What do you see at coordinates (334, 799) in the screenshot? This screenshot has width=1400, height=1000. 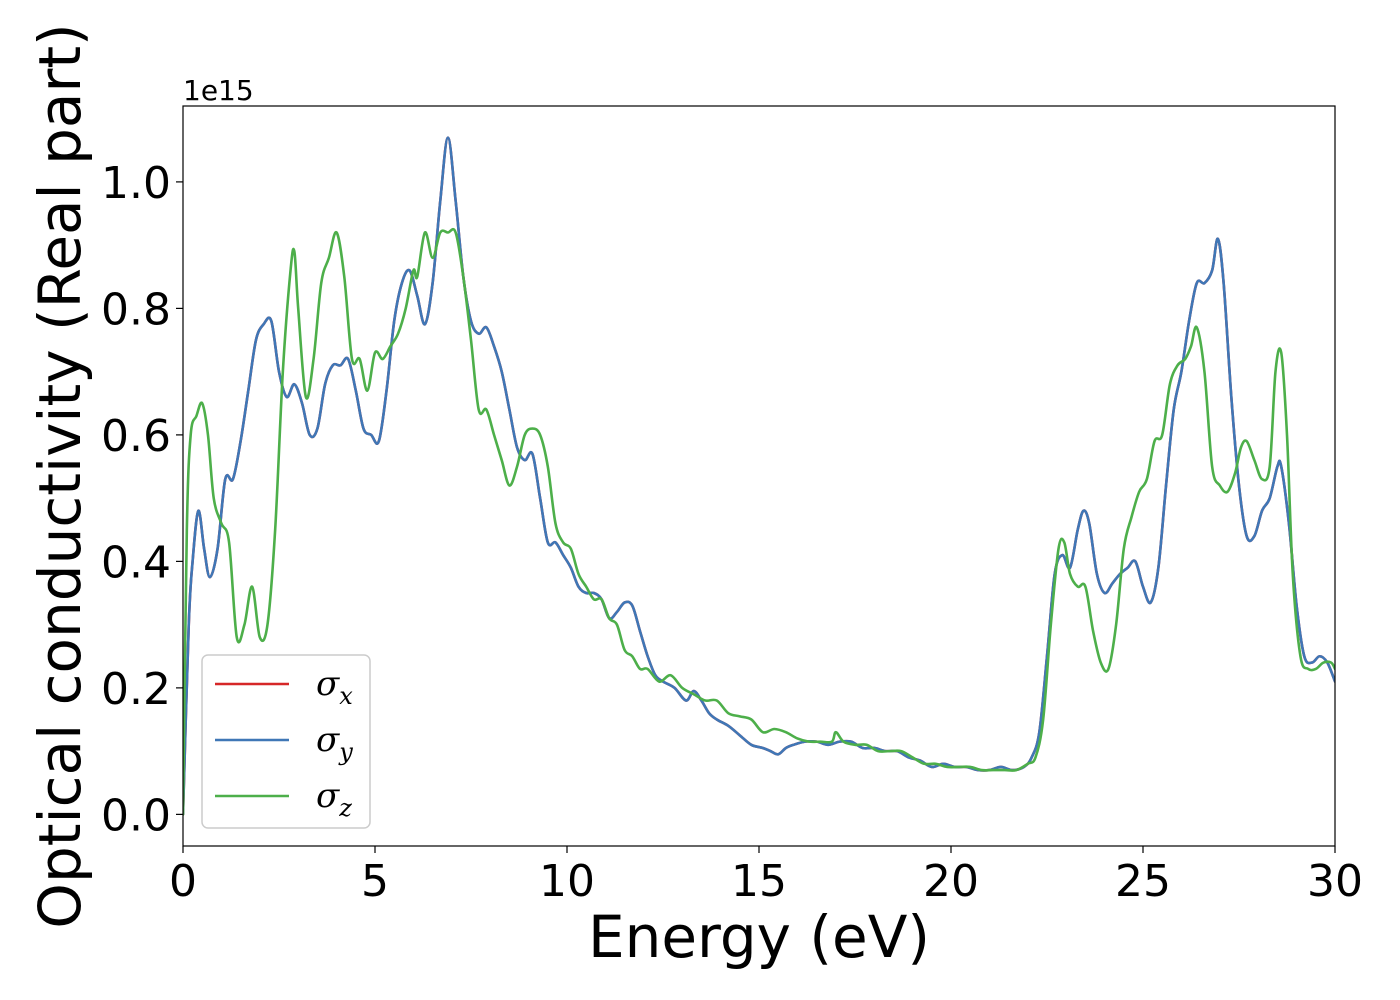 I see `legend-label-z: σz` at bounding box center [334, 799].